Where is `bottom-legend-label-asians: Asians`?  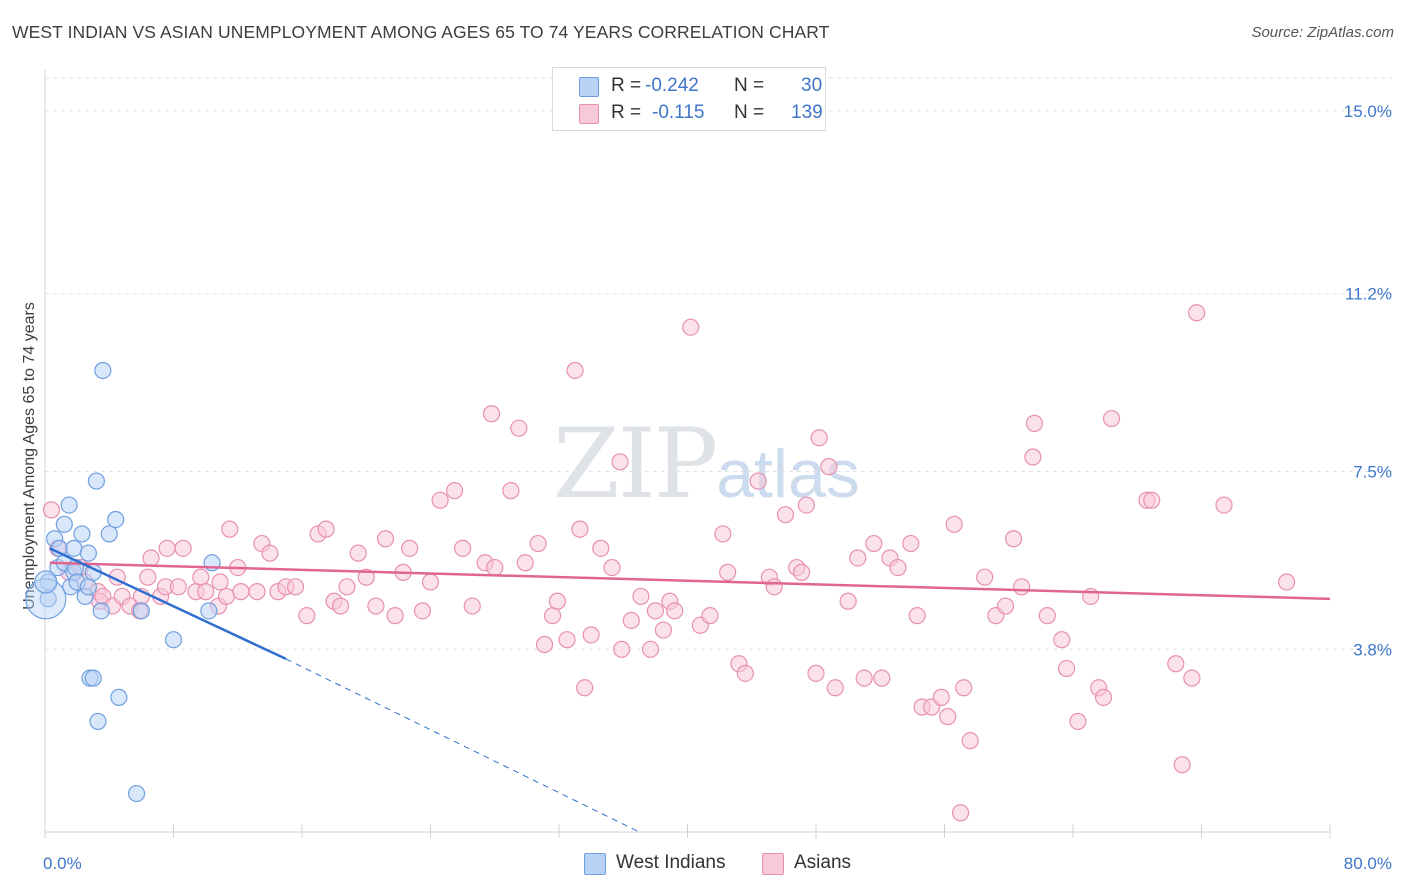 bottom-legend-label-asians: Asians is located at coordinates (823, 862).